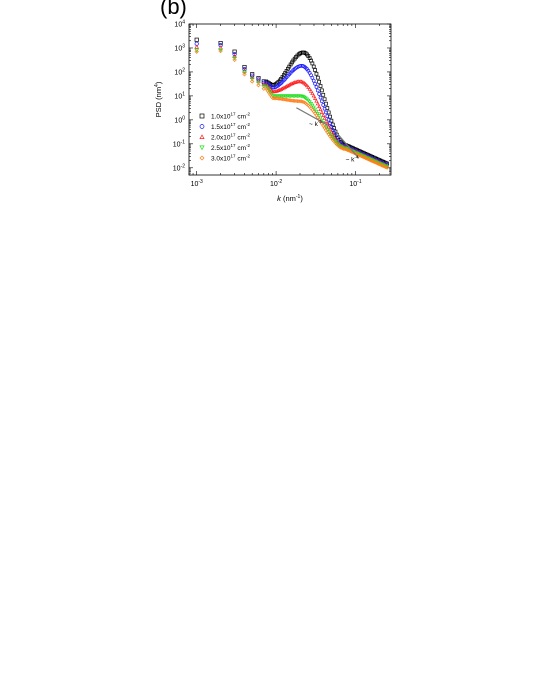 Image resolution: width=540 pixels, height=699 pixels. I want to click on y-axis-exp: 4, so click(157, 85).